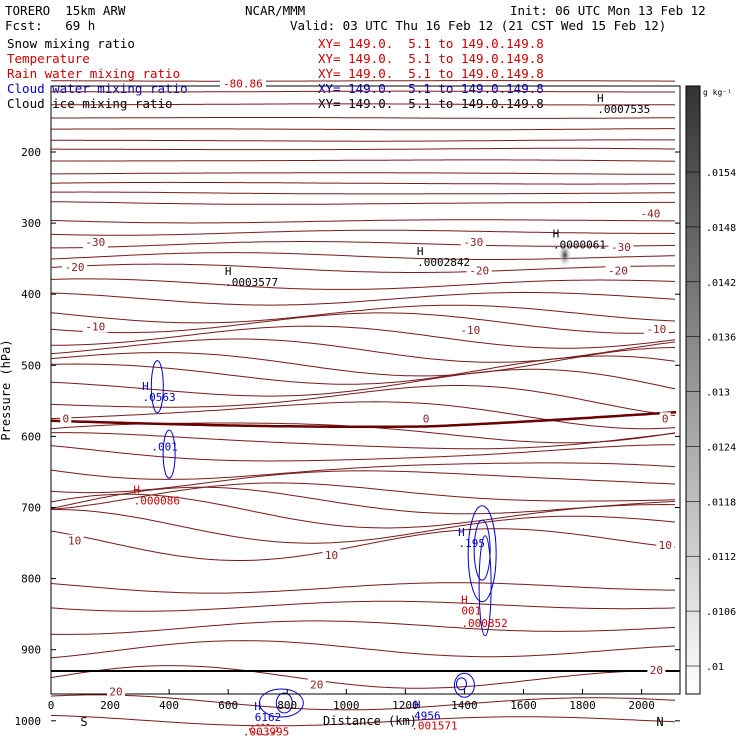  Describe the element at coordinates (721, 173) in the screenshot. I see `colorbar-tick-label: .0154` at that location.